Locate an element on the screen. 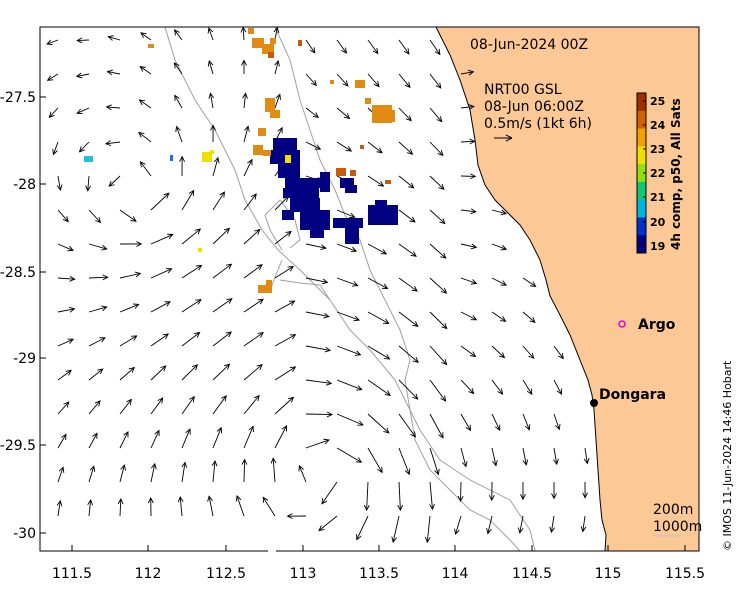  colorbar: 19 20 21 22 23 24 25 is located at coordinates (651, 173).